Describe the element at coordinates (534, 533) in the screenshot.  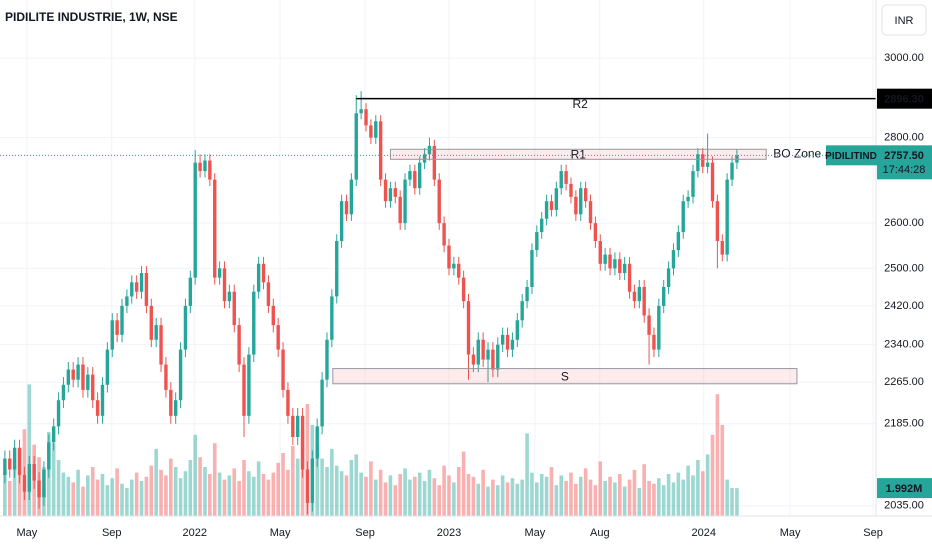
I see `x-tick-label: May` at that location.